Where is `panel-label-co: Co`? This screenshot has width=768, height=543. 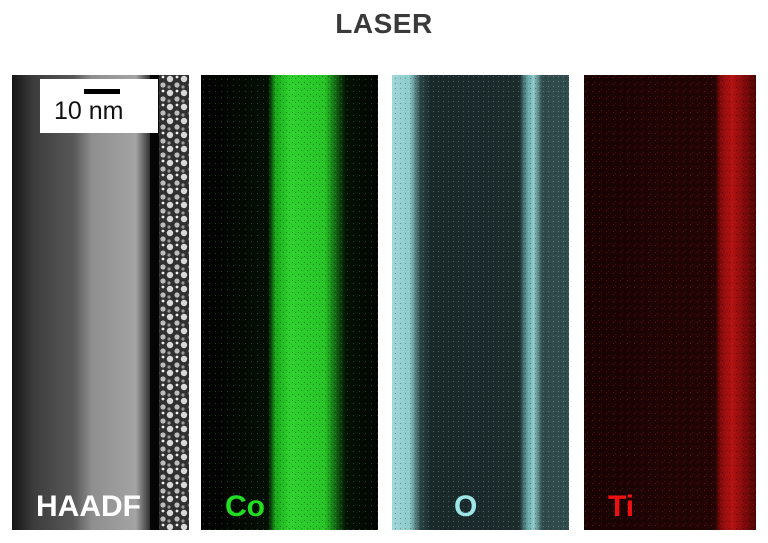
panel-label-co: Co is located at coordinates (245, 506).